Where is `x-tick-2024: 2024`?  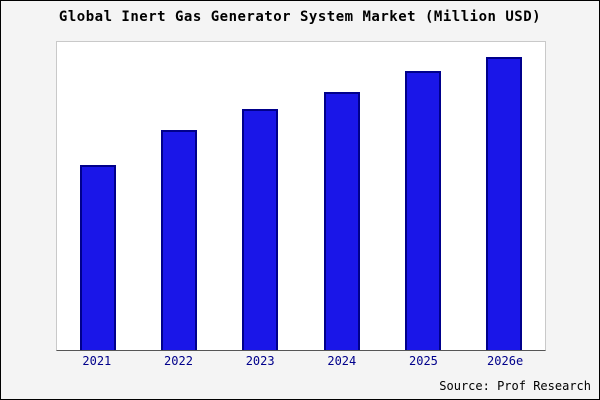 x-tick-2024: 2024 is located at coordinates (342, 361).